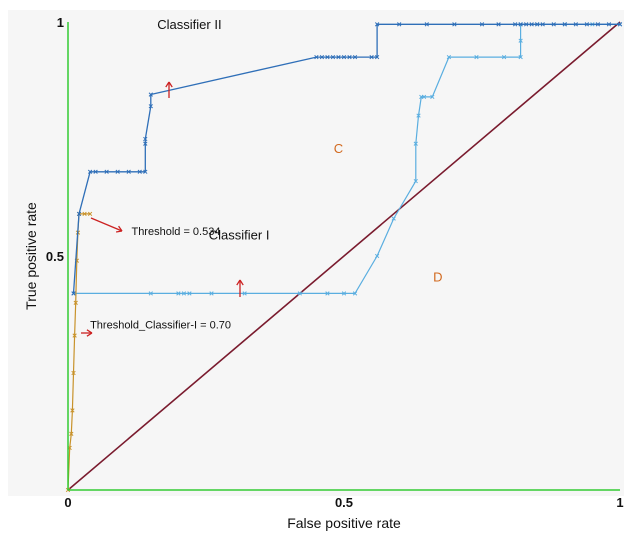 The height and width of the screenshot is (545, 630). Describe the element at coordinates (239, 235) in the screenshot. I see `classifier-i-label: Classifier I` at that location.